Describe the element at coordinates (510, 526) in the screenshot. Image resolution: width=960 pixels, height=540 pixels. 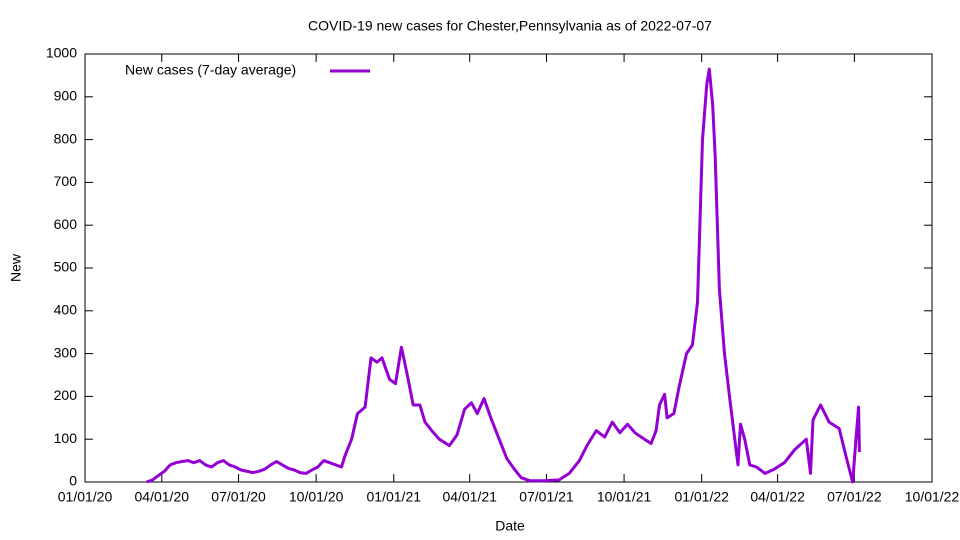
I see `x-axis-label: Date` at that location.